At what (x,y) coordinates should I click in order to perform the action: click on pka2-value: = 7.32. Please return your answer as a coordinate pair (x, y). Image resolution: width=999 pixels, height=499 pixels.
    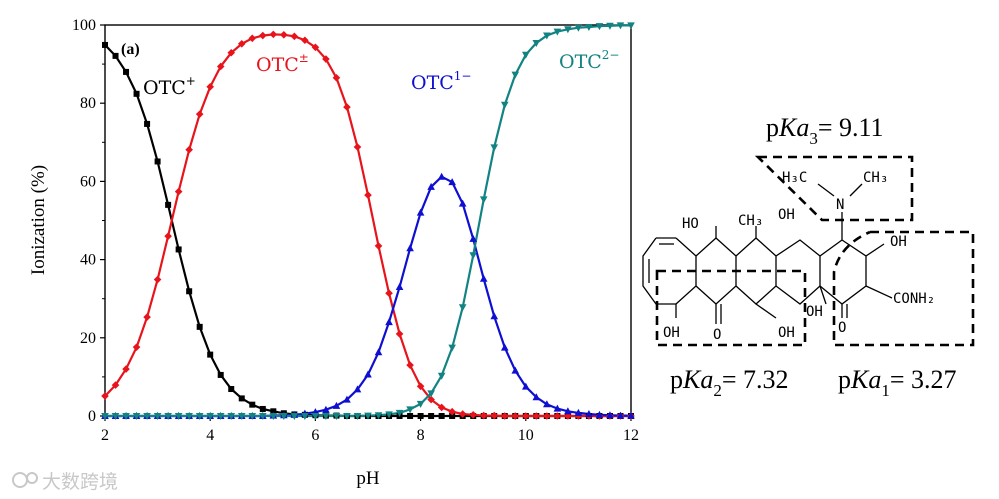
    Looking at the image, I should click on (755, 379).